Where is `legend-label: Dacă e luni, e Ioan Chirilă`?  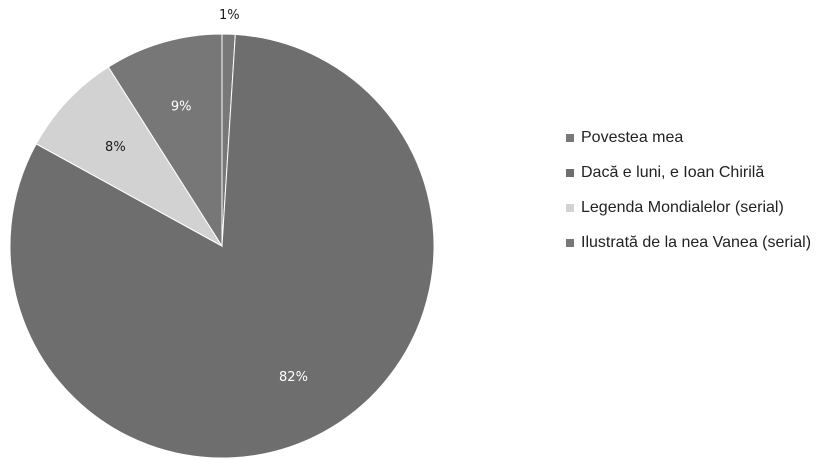
legend-label: Dacă e luni, e Ioan Chirilă is located at coordinates (673, 172).